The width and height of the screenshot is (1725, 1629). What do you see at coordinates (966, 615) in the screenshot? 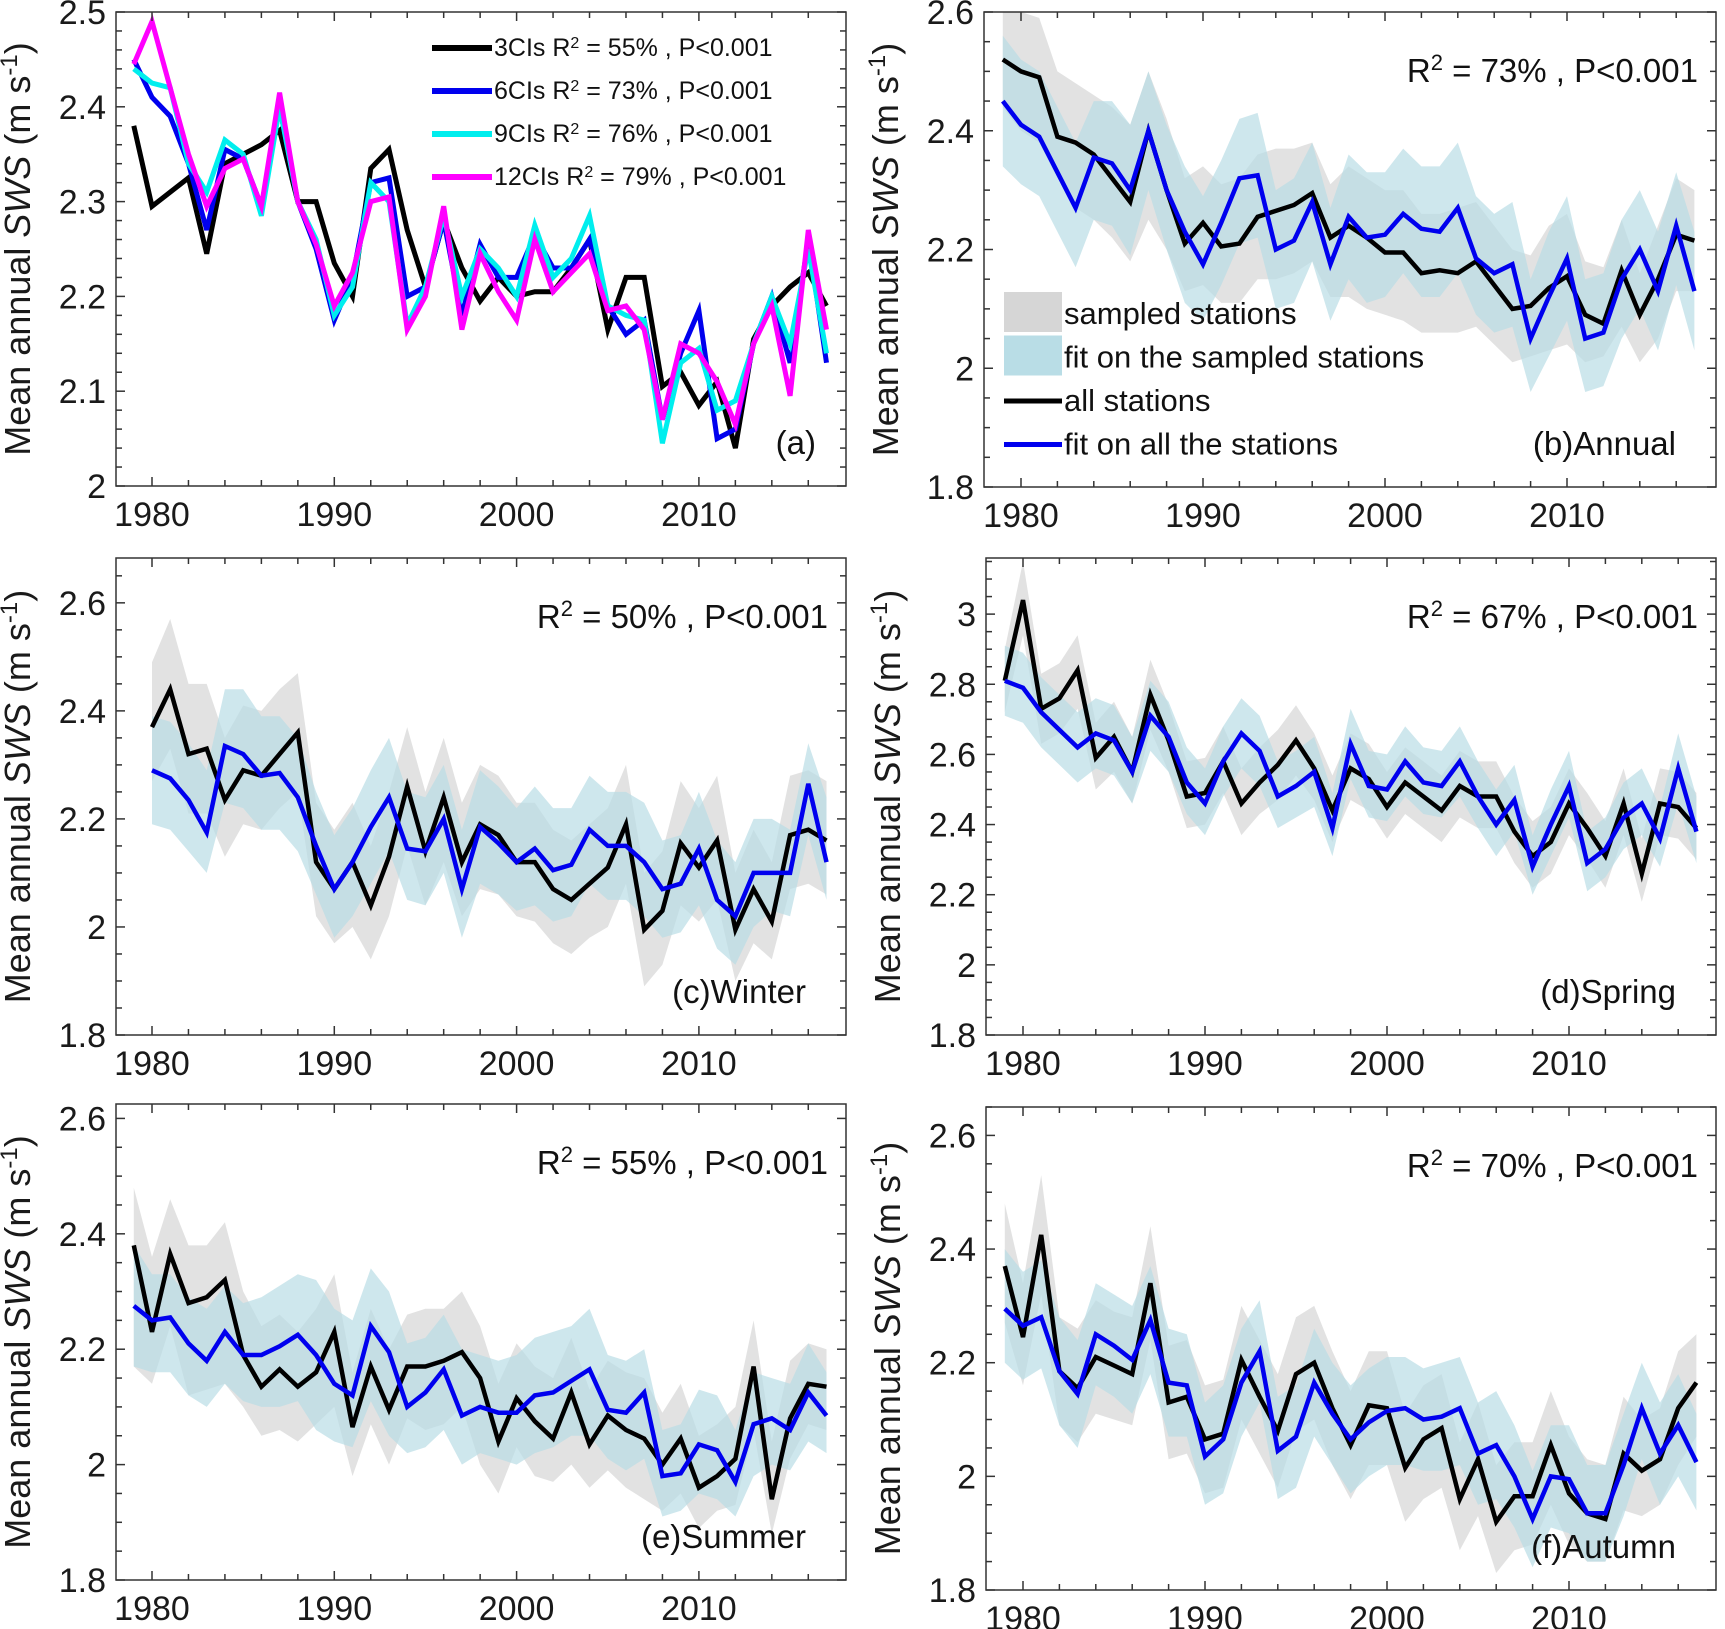
I see `y-tick-label: 3` at bounding box center [966, 615].